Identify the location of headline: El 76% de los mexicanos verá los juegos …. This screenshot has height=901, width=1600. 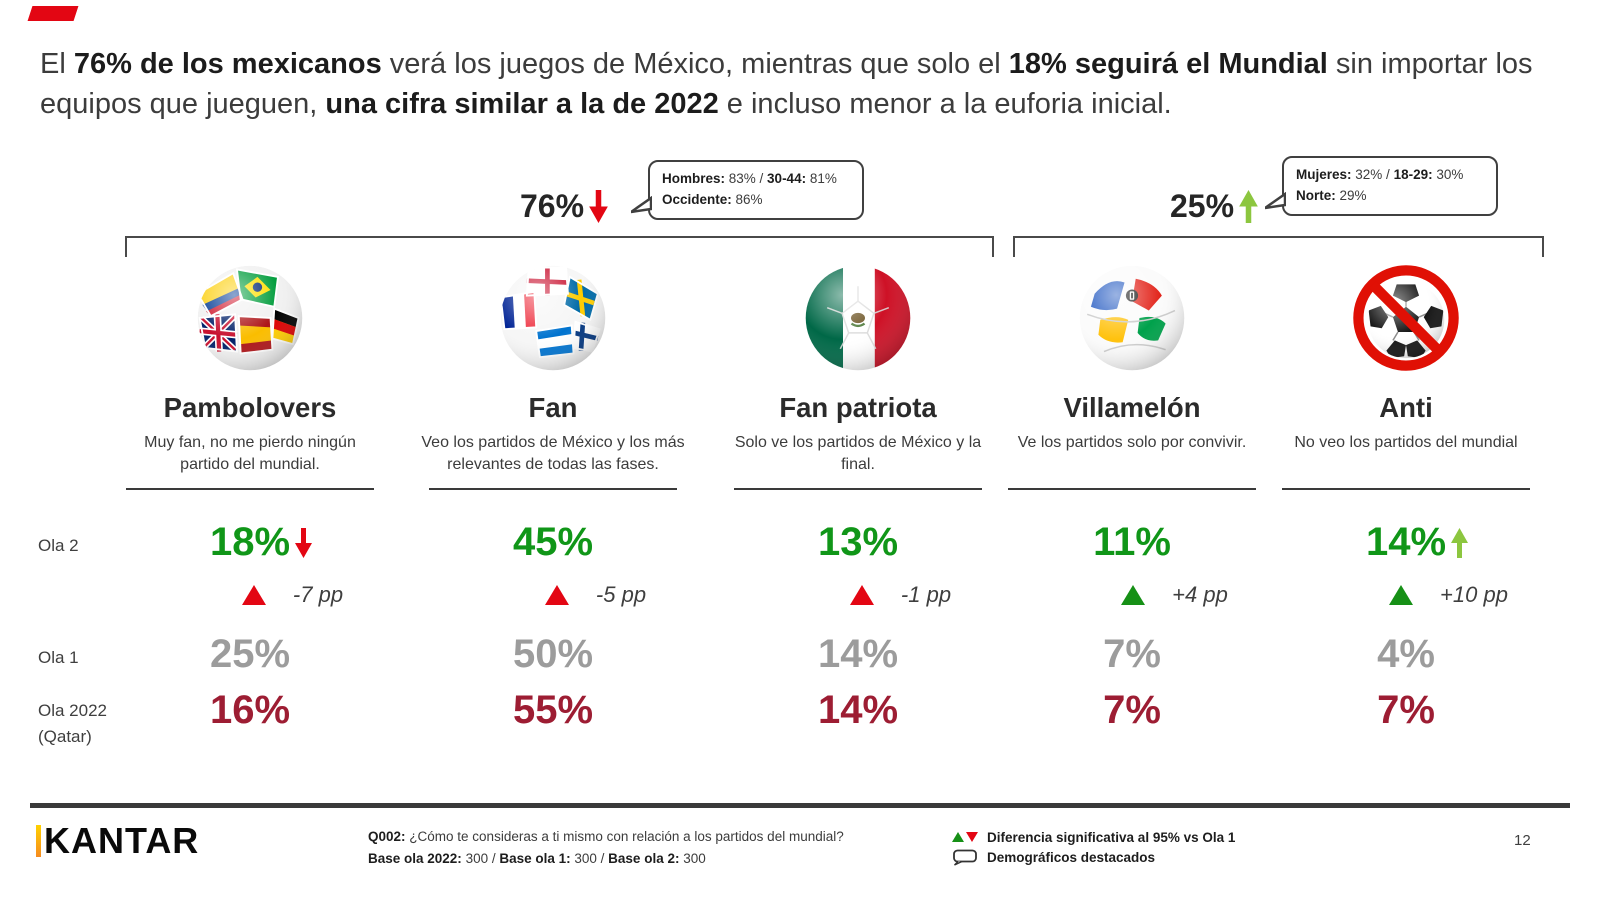
(786, 84).